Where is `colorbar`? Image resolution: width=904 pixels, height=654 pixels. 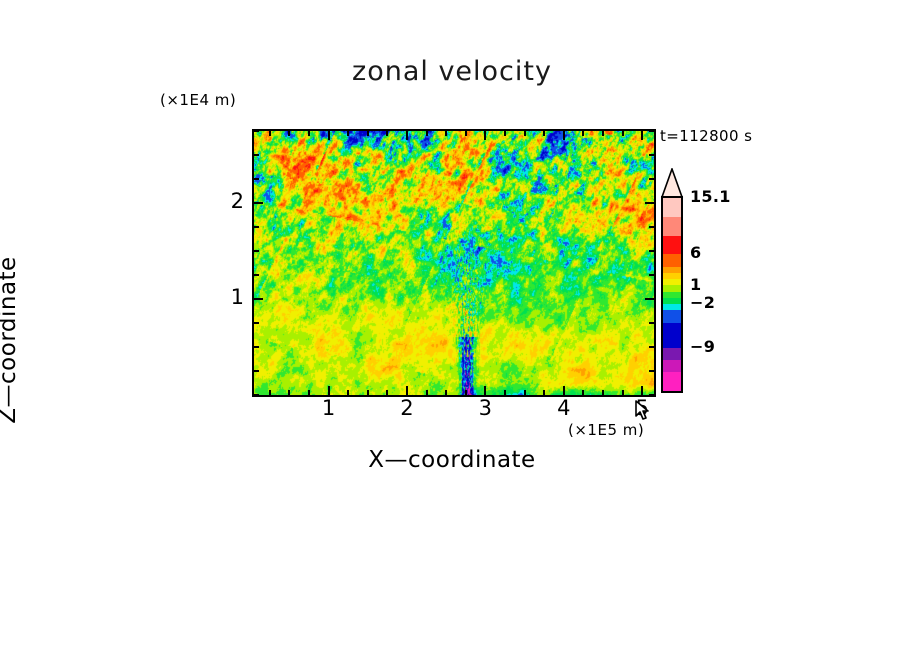
colorbar is located at coordinates (672, 294).